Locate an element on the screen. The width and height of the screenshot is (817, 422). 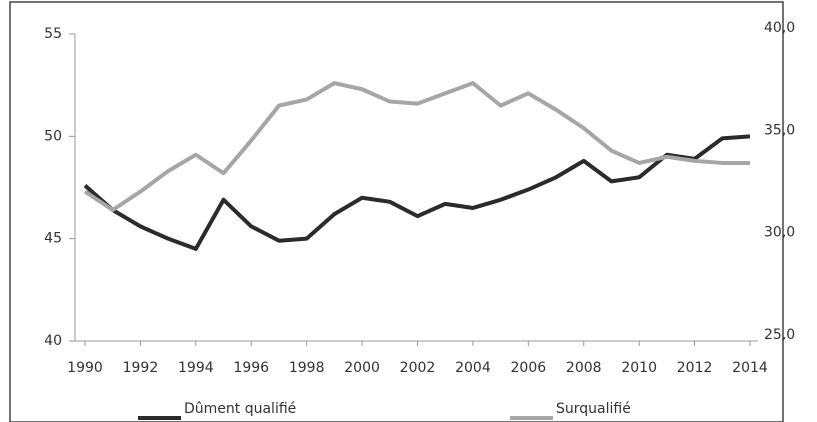
x-tick-label: 2012 is located at coordinates (695, 368).